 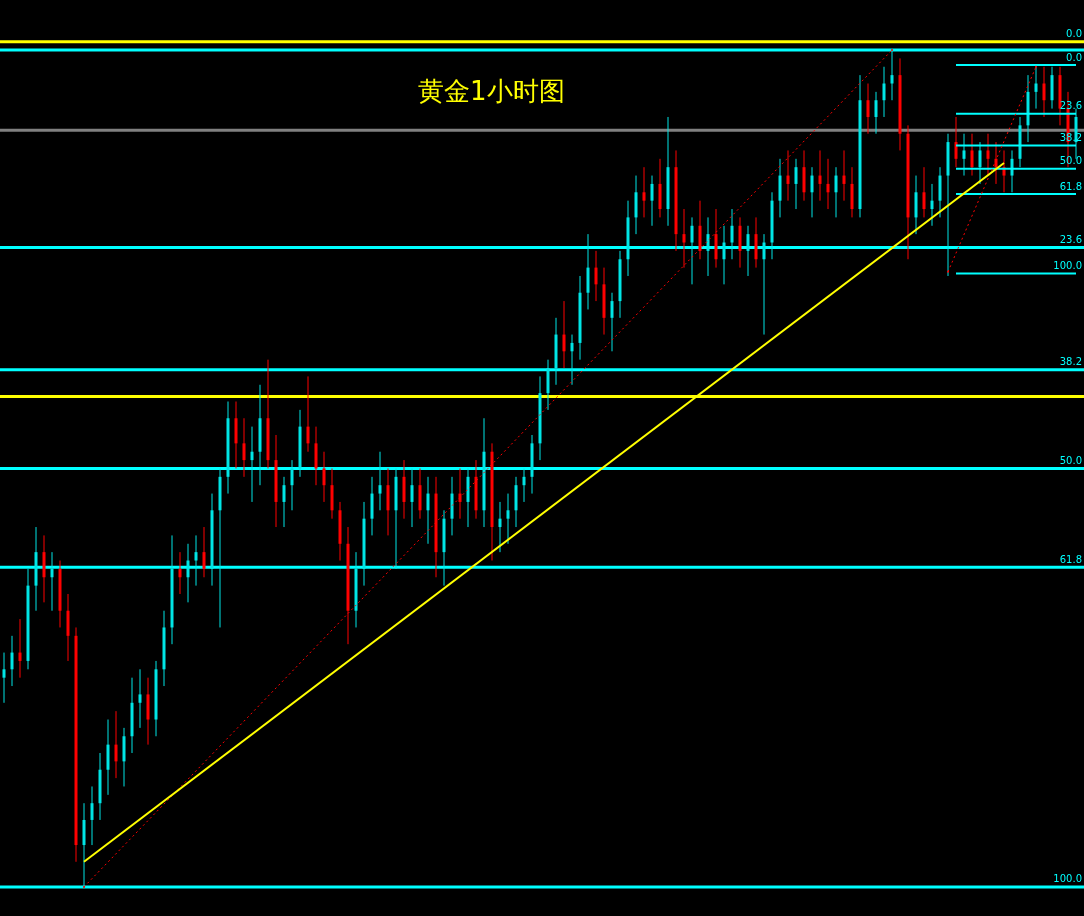 What do you see at coordinates (491, 91) in the screenshot?
I see `text: 黄金1小时图` at bounding box center [491, 91].